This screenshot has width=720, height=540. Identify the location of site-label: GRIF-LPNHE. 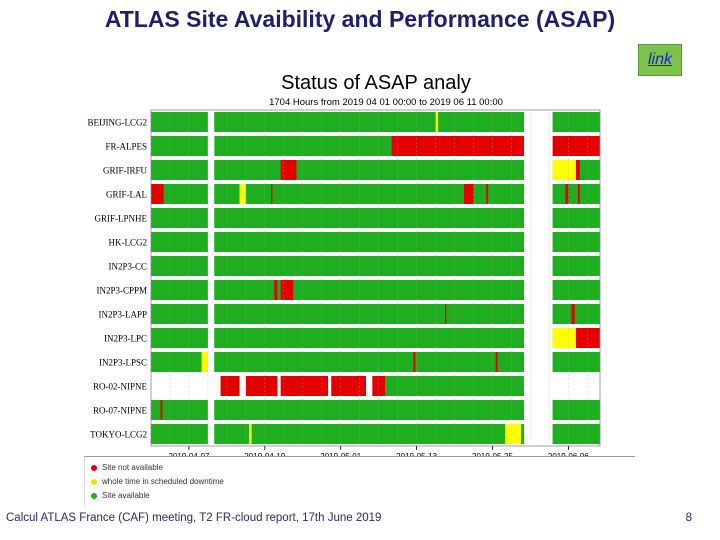
(120, 219).